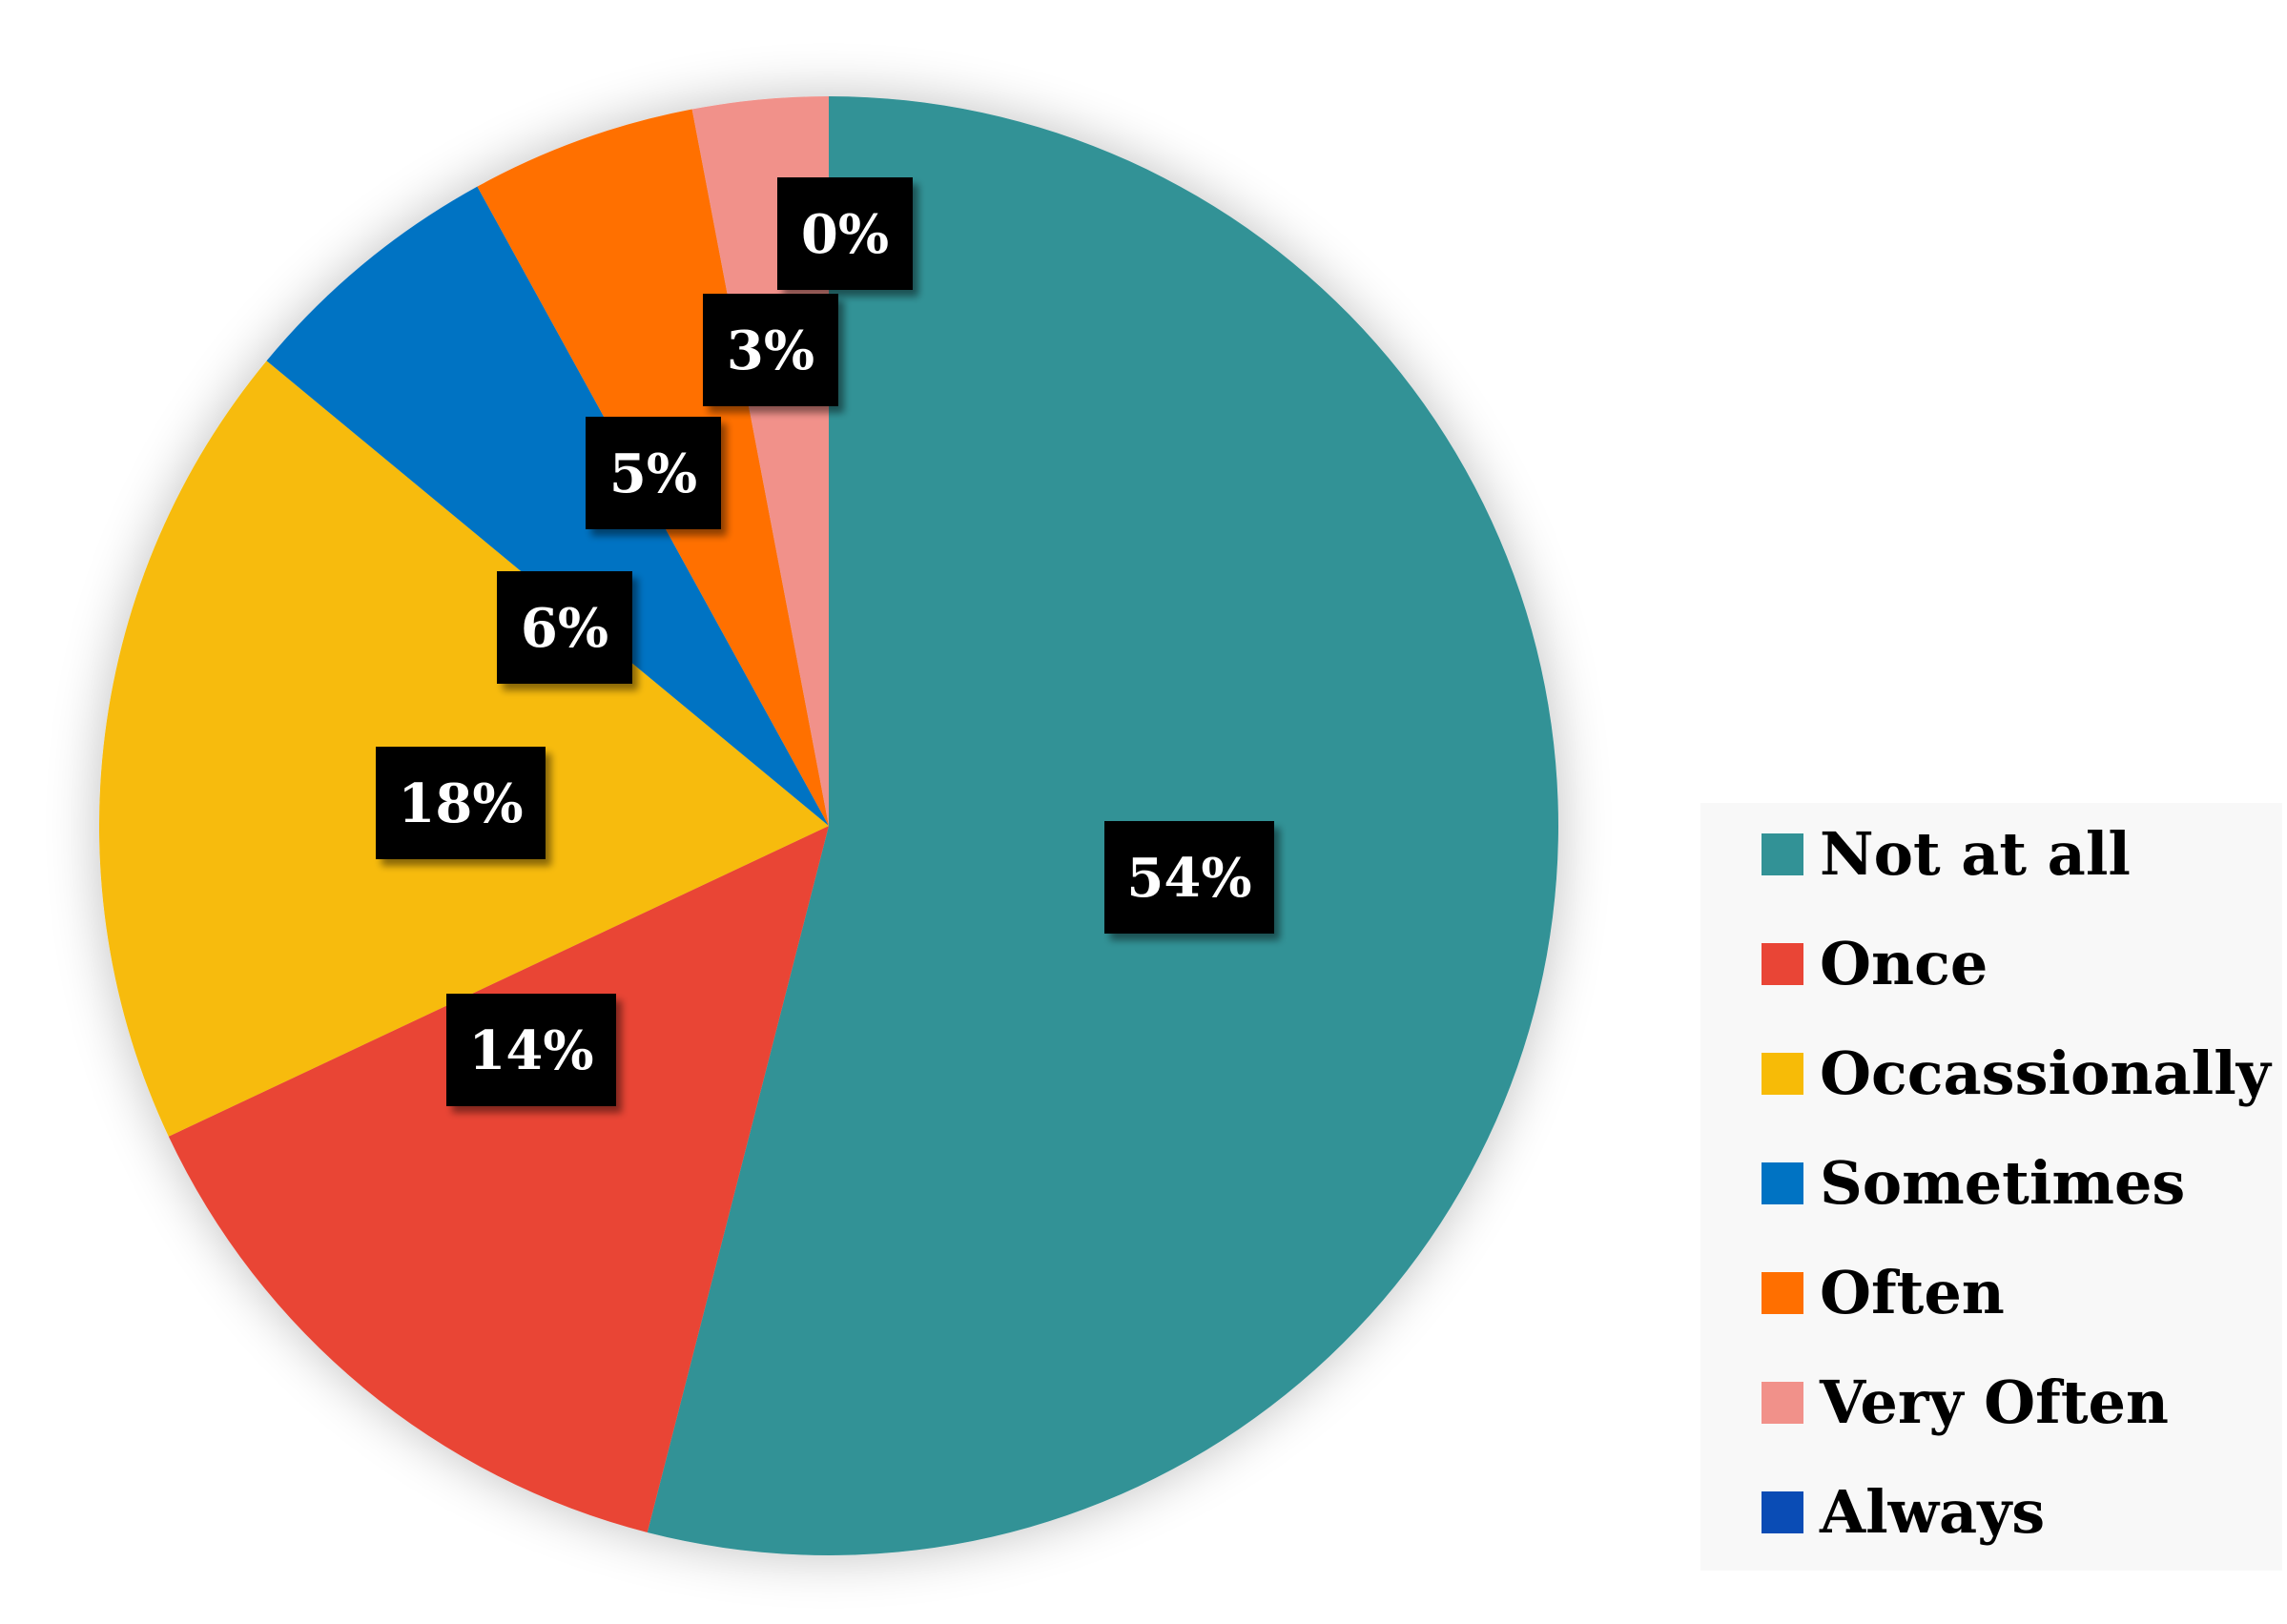 The height and width of the screenshot is (1624, 2287). What do you see at coordinates (1975, 854) in the screenshot?
I see `legend-label: Not at all` at bounding box center [1975, 854].